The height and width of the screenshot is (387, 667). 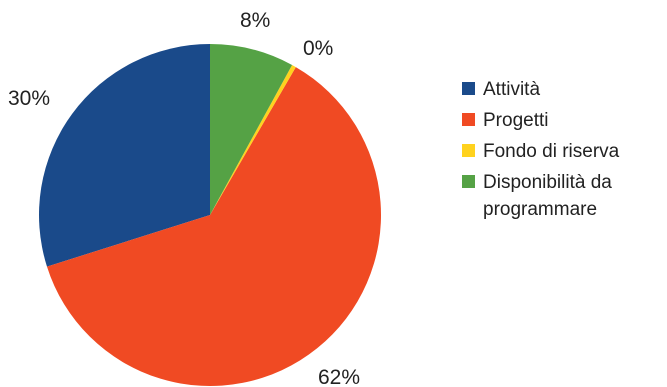 I want to click on slice-fondo-di-riserva, so click(x=253, y=140).